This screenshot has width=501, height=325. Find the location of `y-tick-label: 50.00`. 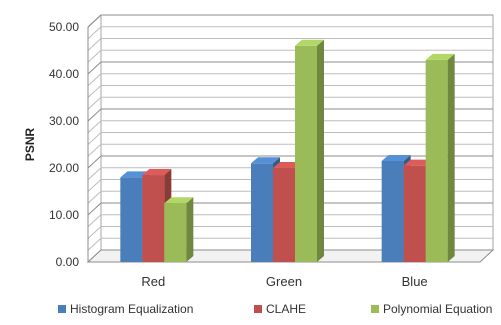

y-tick-label: 50.00 is located at coordinates (64, 27).